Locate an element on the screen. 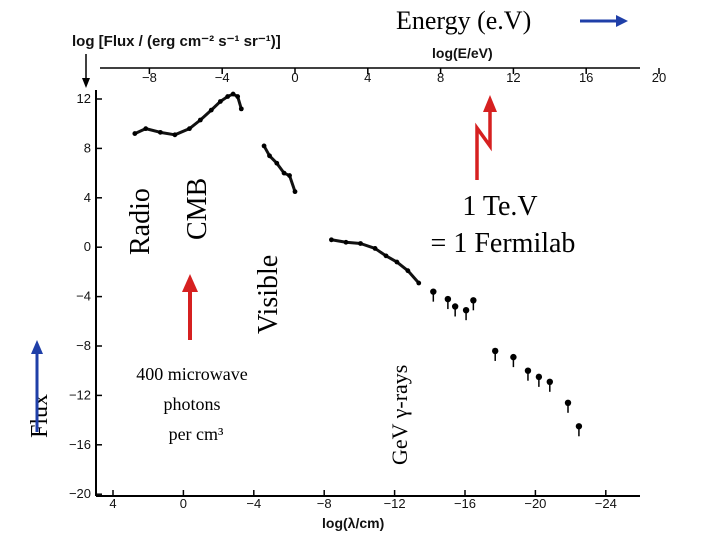 Image resolution: width=720 pixels, height=540 pixels. flux-tick-label: −12 is located at coordinates (80, 394).